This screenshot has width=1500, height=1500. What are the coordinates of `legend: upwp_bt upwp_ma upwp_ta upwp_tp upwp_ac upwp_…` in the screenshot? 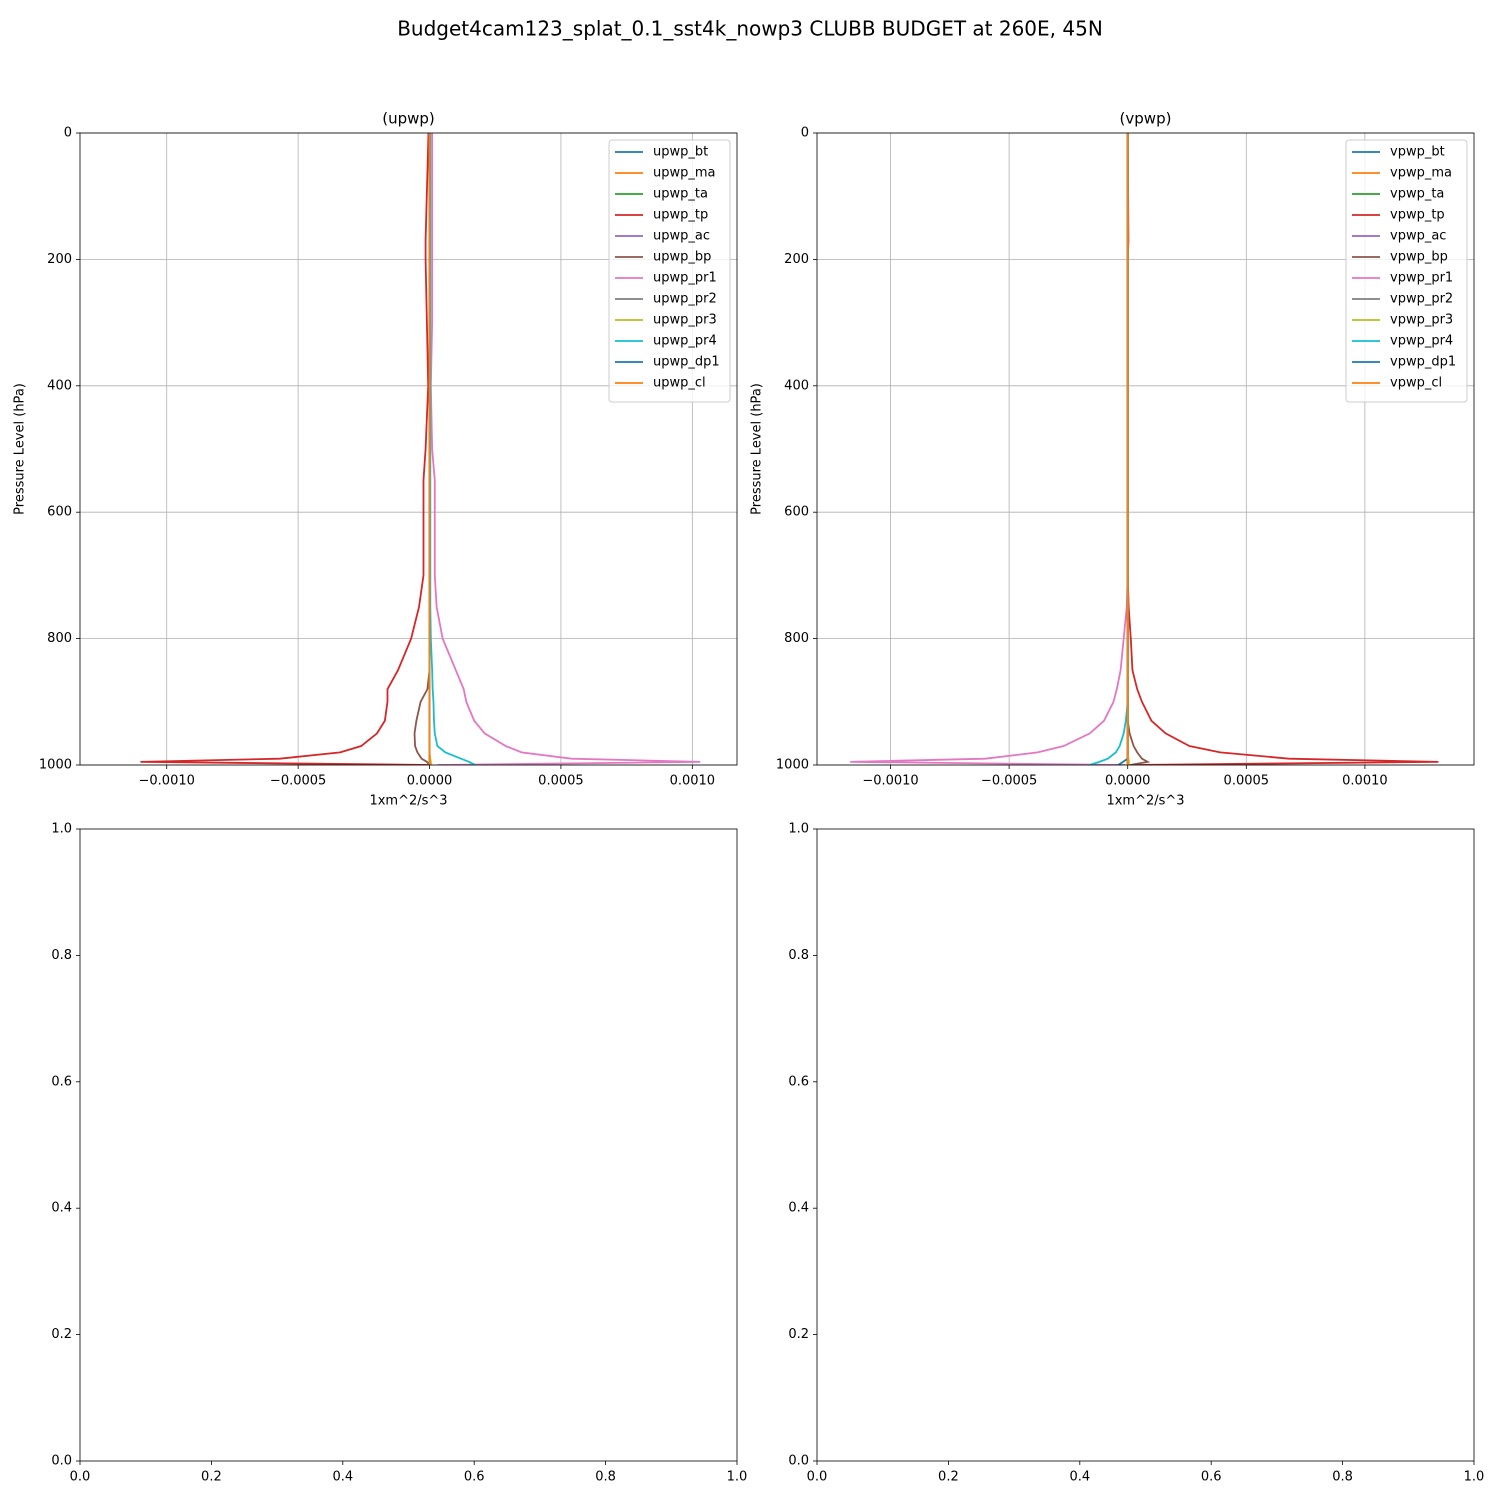 It's located at (669, 271).